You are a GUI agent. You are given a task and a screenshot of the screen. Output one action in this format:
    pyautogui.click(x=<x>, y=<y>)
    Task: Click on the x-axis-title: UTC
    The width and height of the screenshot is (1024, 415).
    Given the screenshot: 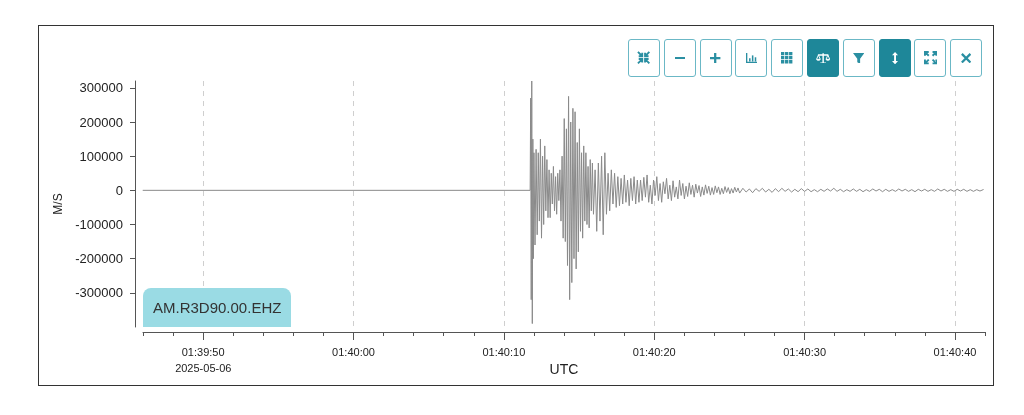 What is the action you would take?
    pyautogui.click(x=564, y=368)
    